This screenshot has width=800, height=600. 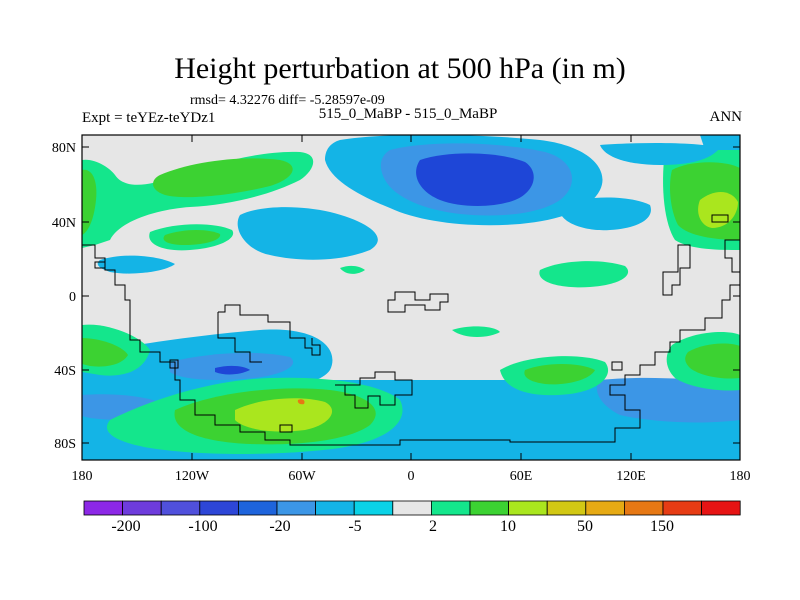 What do you see at coordinates (202, 526) in the screenshot?
I see `colorbar-label: -100` at bounding box center [202, 526].